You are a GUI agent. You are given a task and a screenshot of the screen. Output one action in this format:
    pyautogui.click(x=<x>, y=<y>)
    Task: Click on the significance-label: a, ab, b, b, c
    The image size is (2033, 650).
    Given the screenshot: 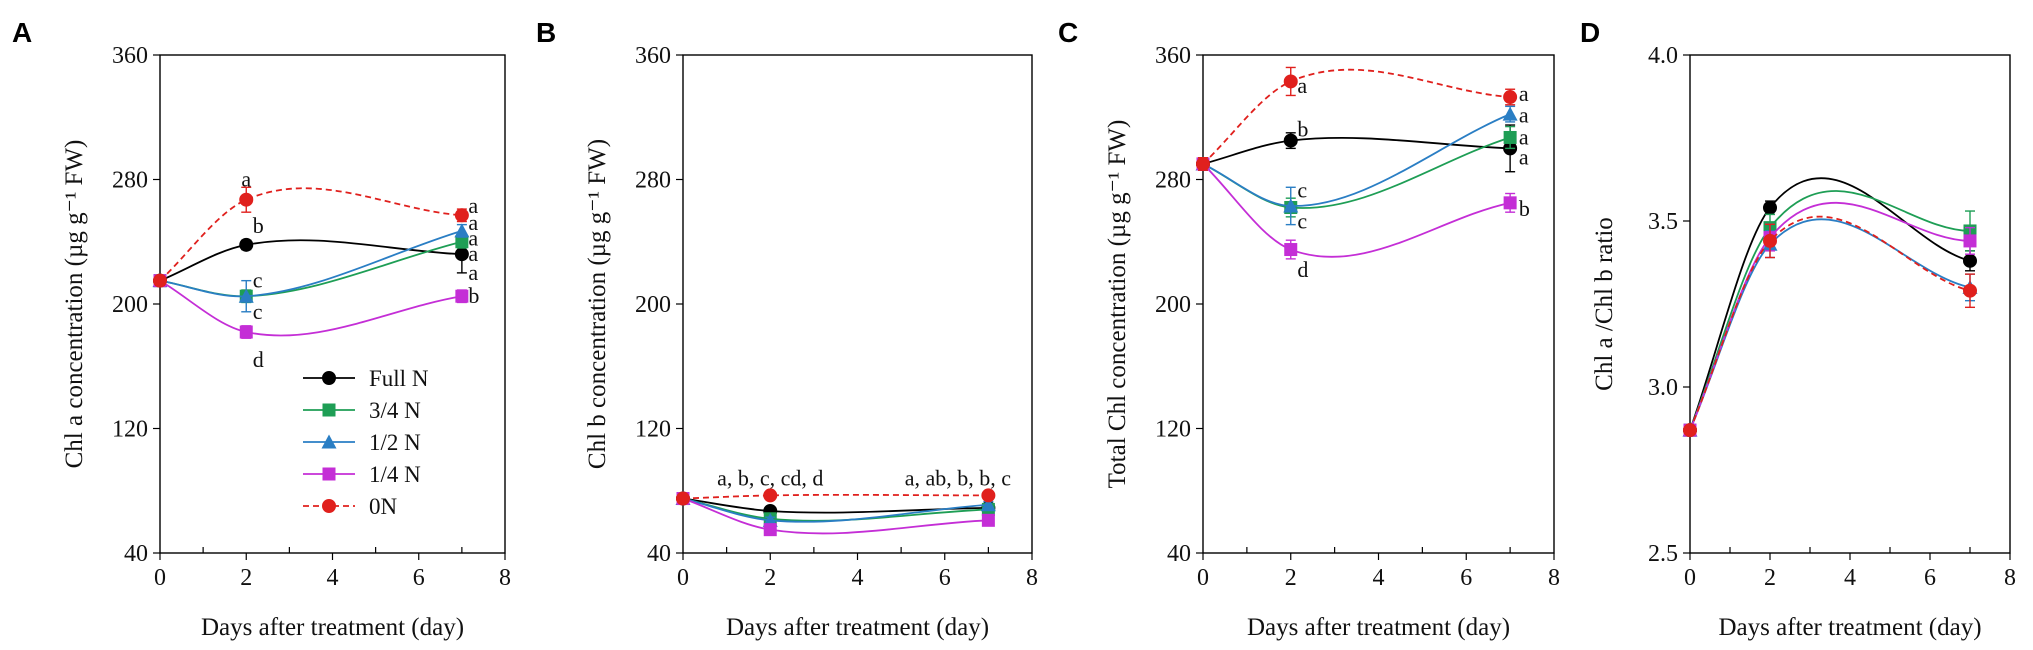 What is the action you would take?
    pyautogui.click(x=958, y=477)
    